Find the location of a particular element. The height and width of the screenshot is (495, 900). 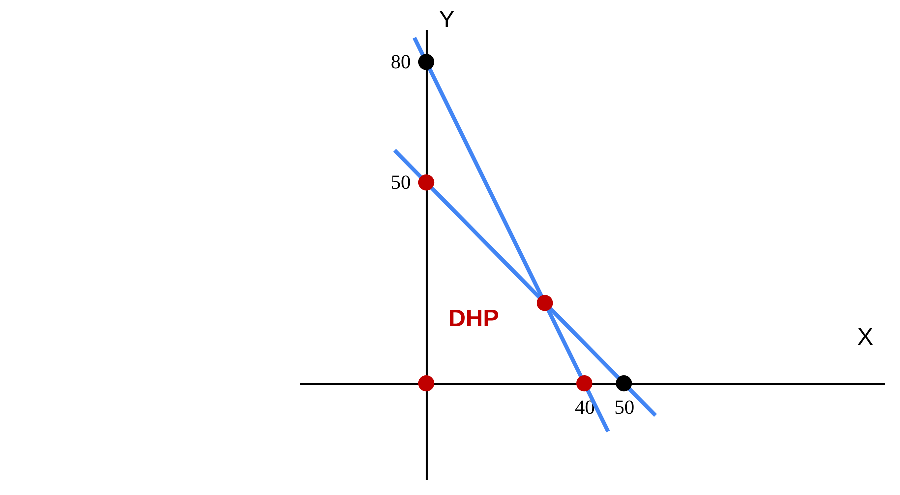

annotation: DHP is located at coordinates (474, 318).